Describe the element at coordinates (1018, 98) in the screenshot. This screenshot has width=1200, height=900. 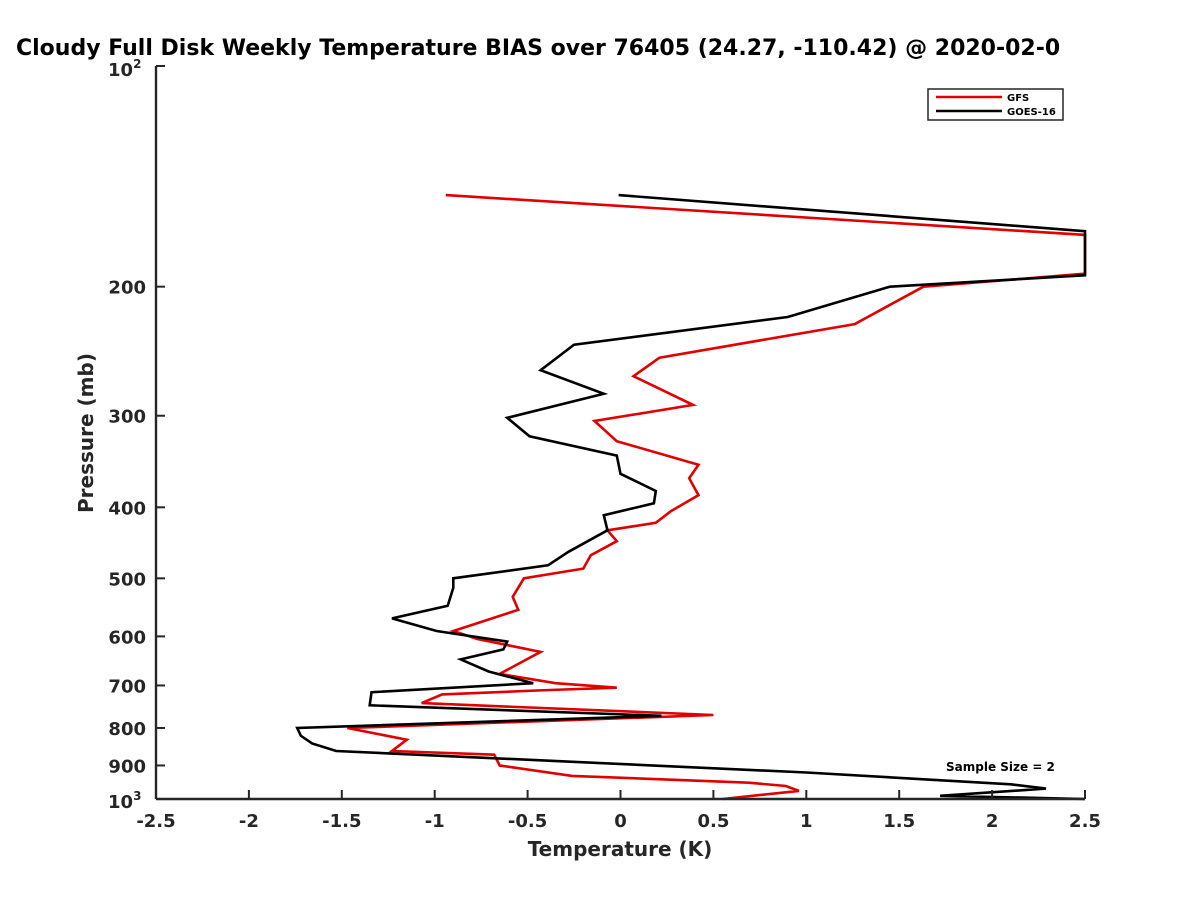
I see `legend-label-gfs: GFS` at that location.